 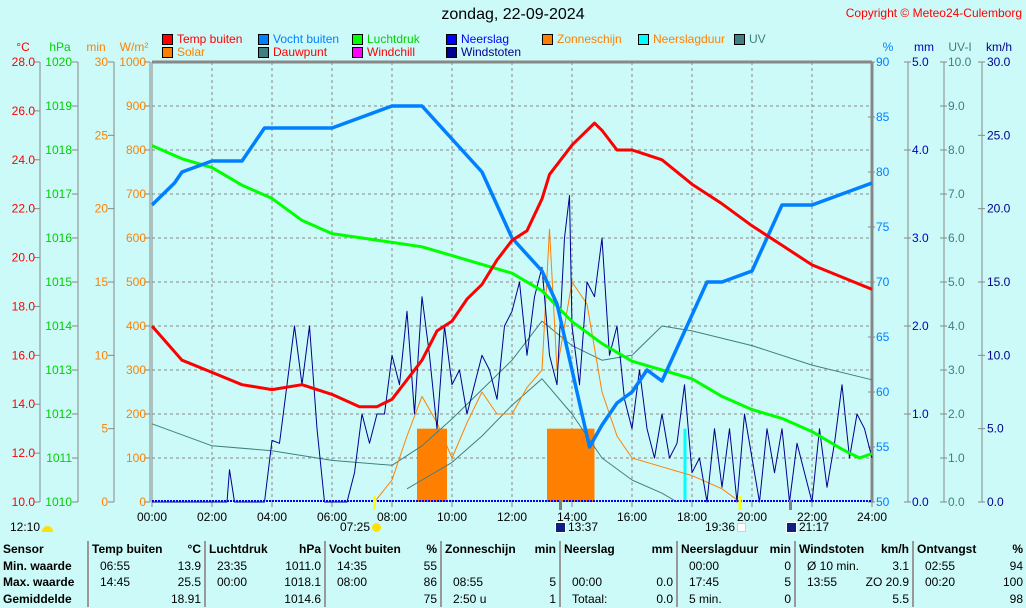 What do you see at coordinates (883, 172) in the screenshot?
I see `axis-tick-label-humidity: 80` at bounding box center [883, 172].